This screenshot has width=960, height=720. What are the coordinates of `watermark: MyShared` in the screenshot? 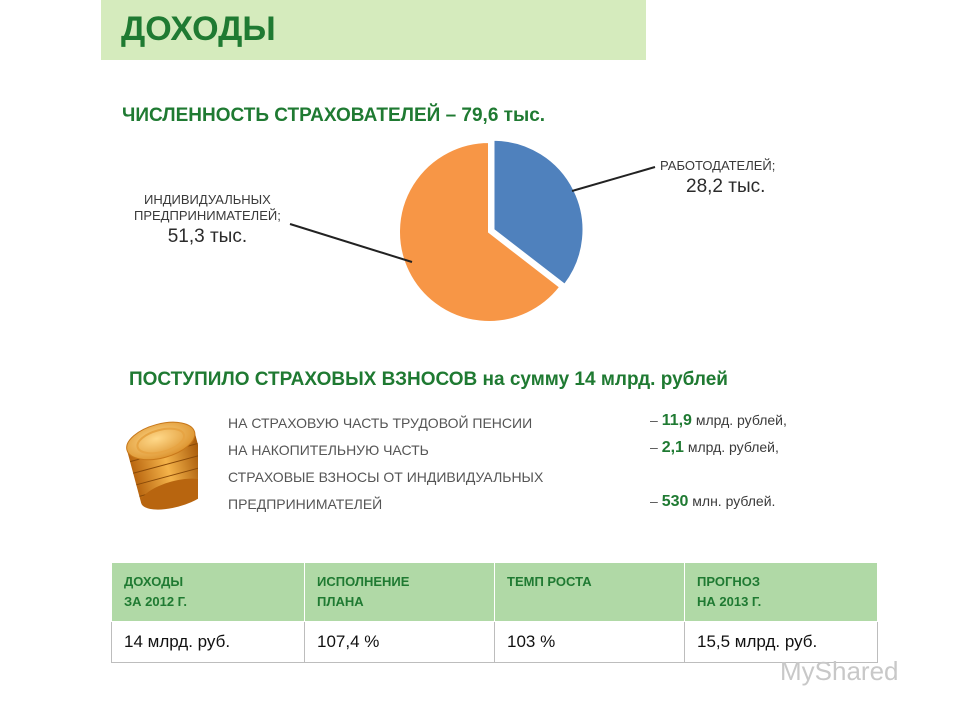 It's located at (839, 671).